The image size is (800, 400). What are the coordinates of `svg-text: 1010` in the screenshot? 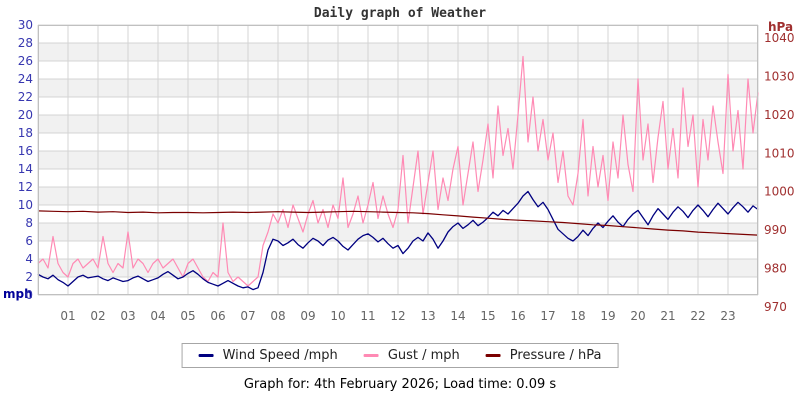 It's located at (779, 153).